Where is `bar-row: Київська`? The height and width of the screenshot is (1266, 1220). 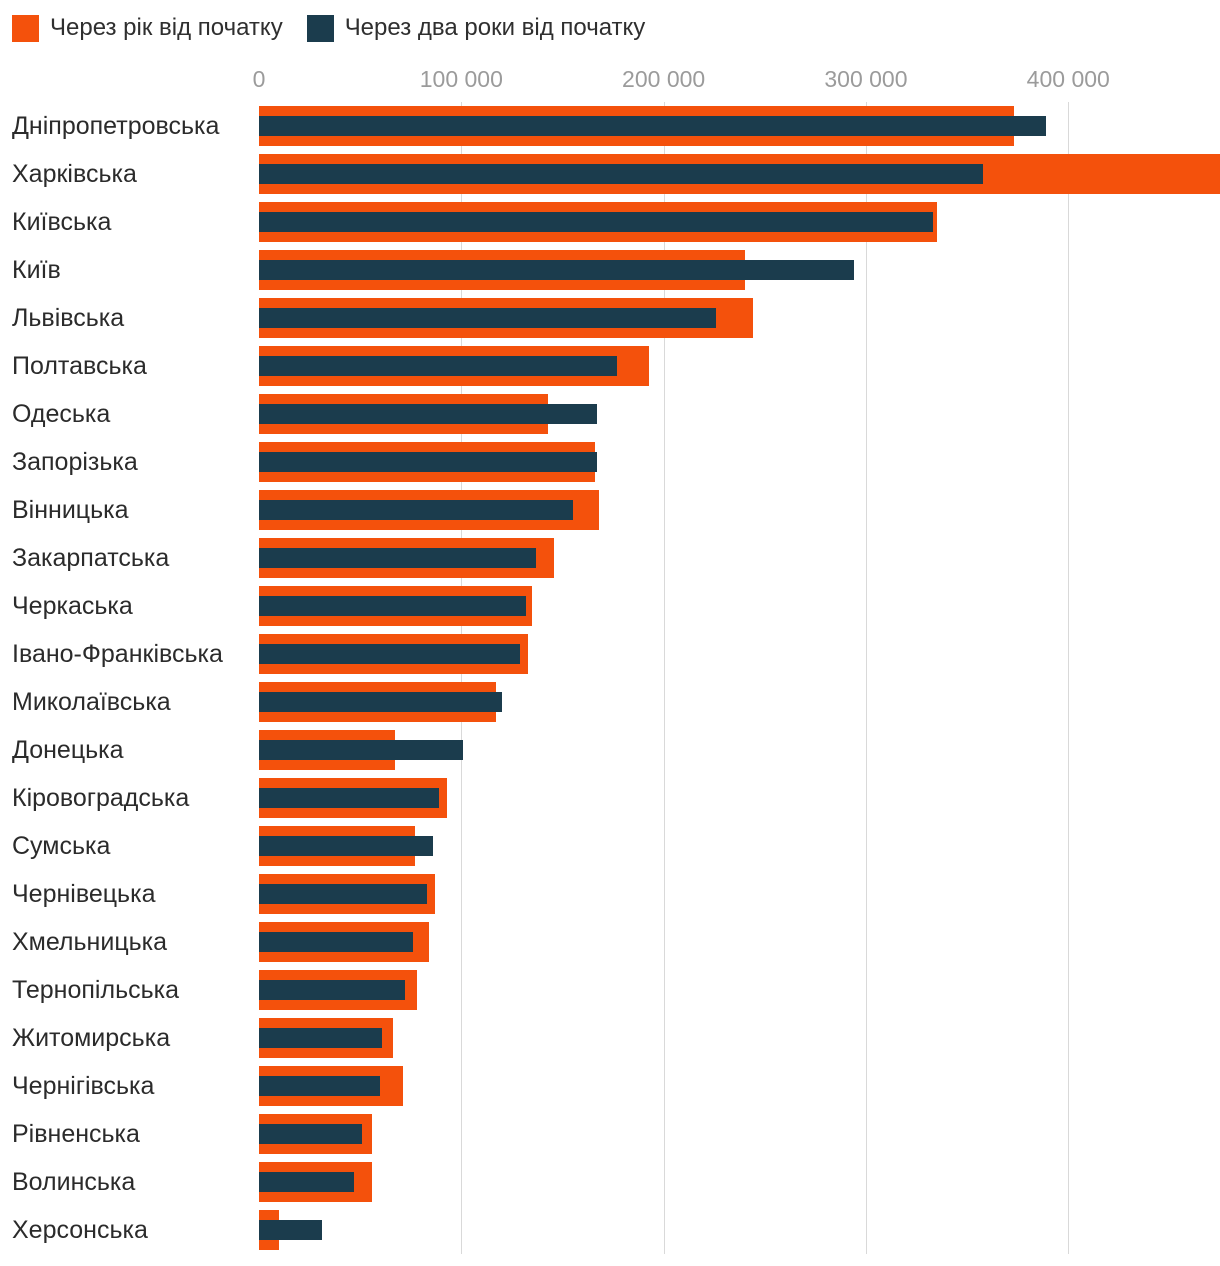 bar-row: Київська is located at coordinates (610, 222).